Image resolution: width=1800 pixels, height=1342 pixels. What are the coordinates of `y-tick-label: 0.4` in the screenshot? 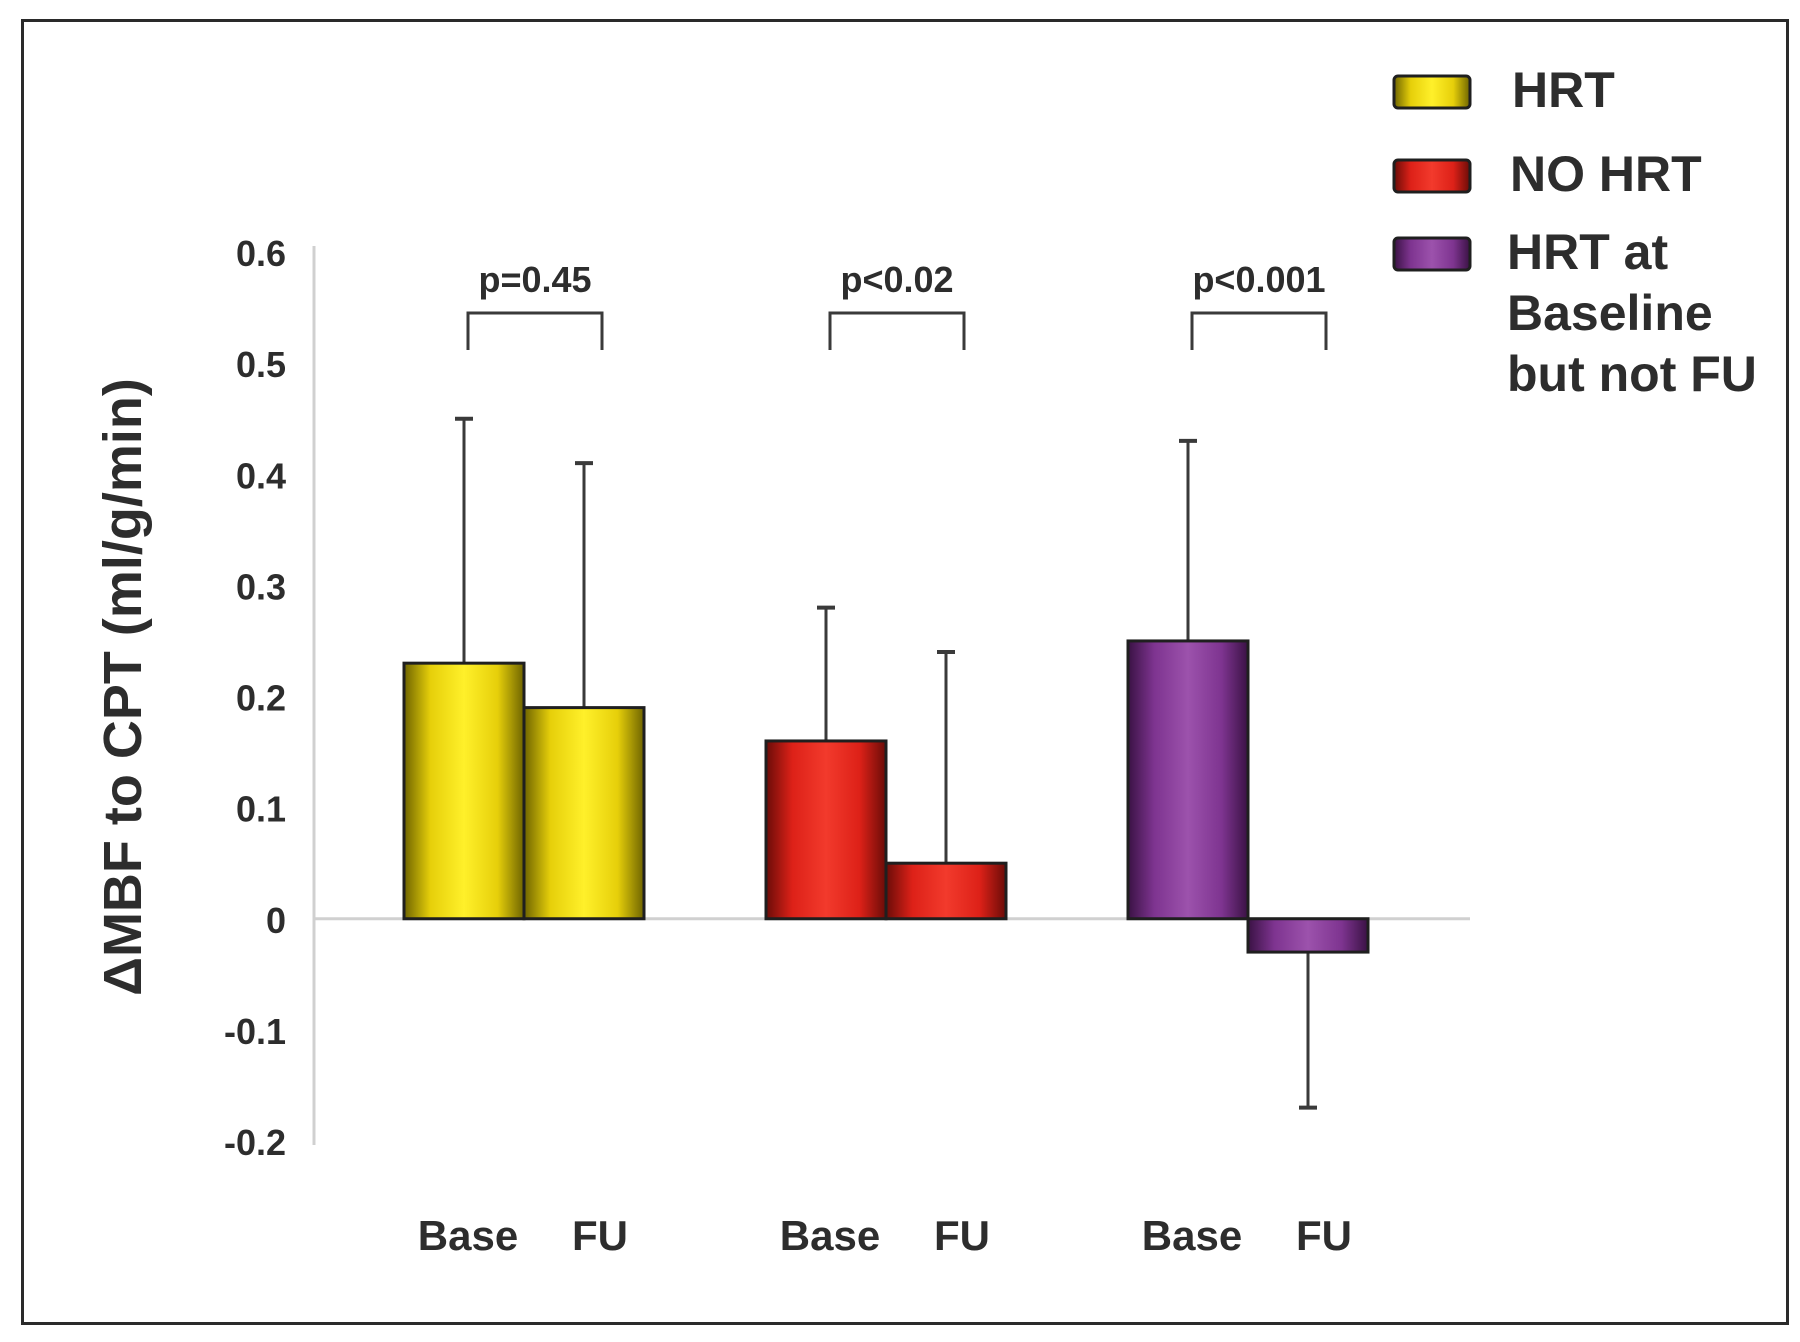 It's located at (261, 475).